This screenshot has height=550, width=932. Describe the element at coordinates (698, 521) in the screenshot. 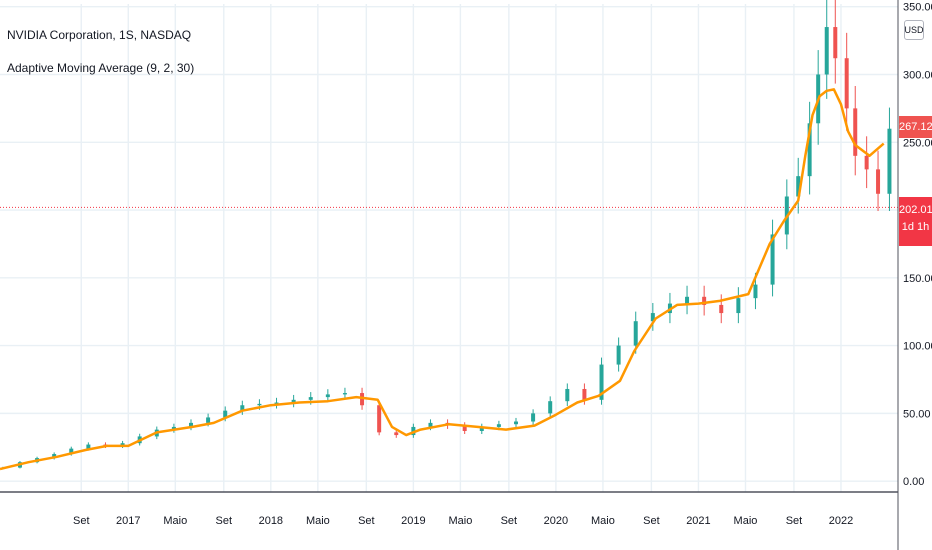

I see `time-tick-label: 2021` at that location.